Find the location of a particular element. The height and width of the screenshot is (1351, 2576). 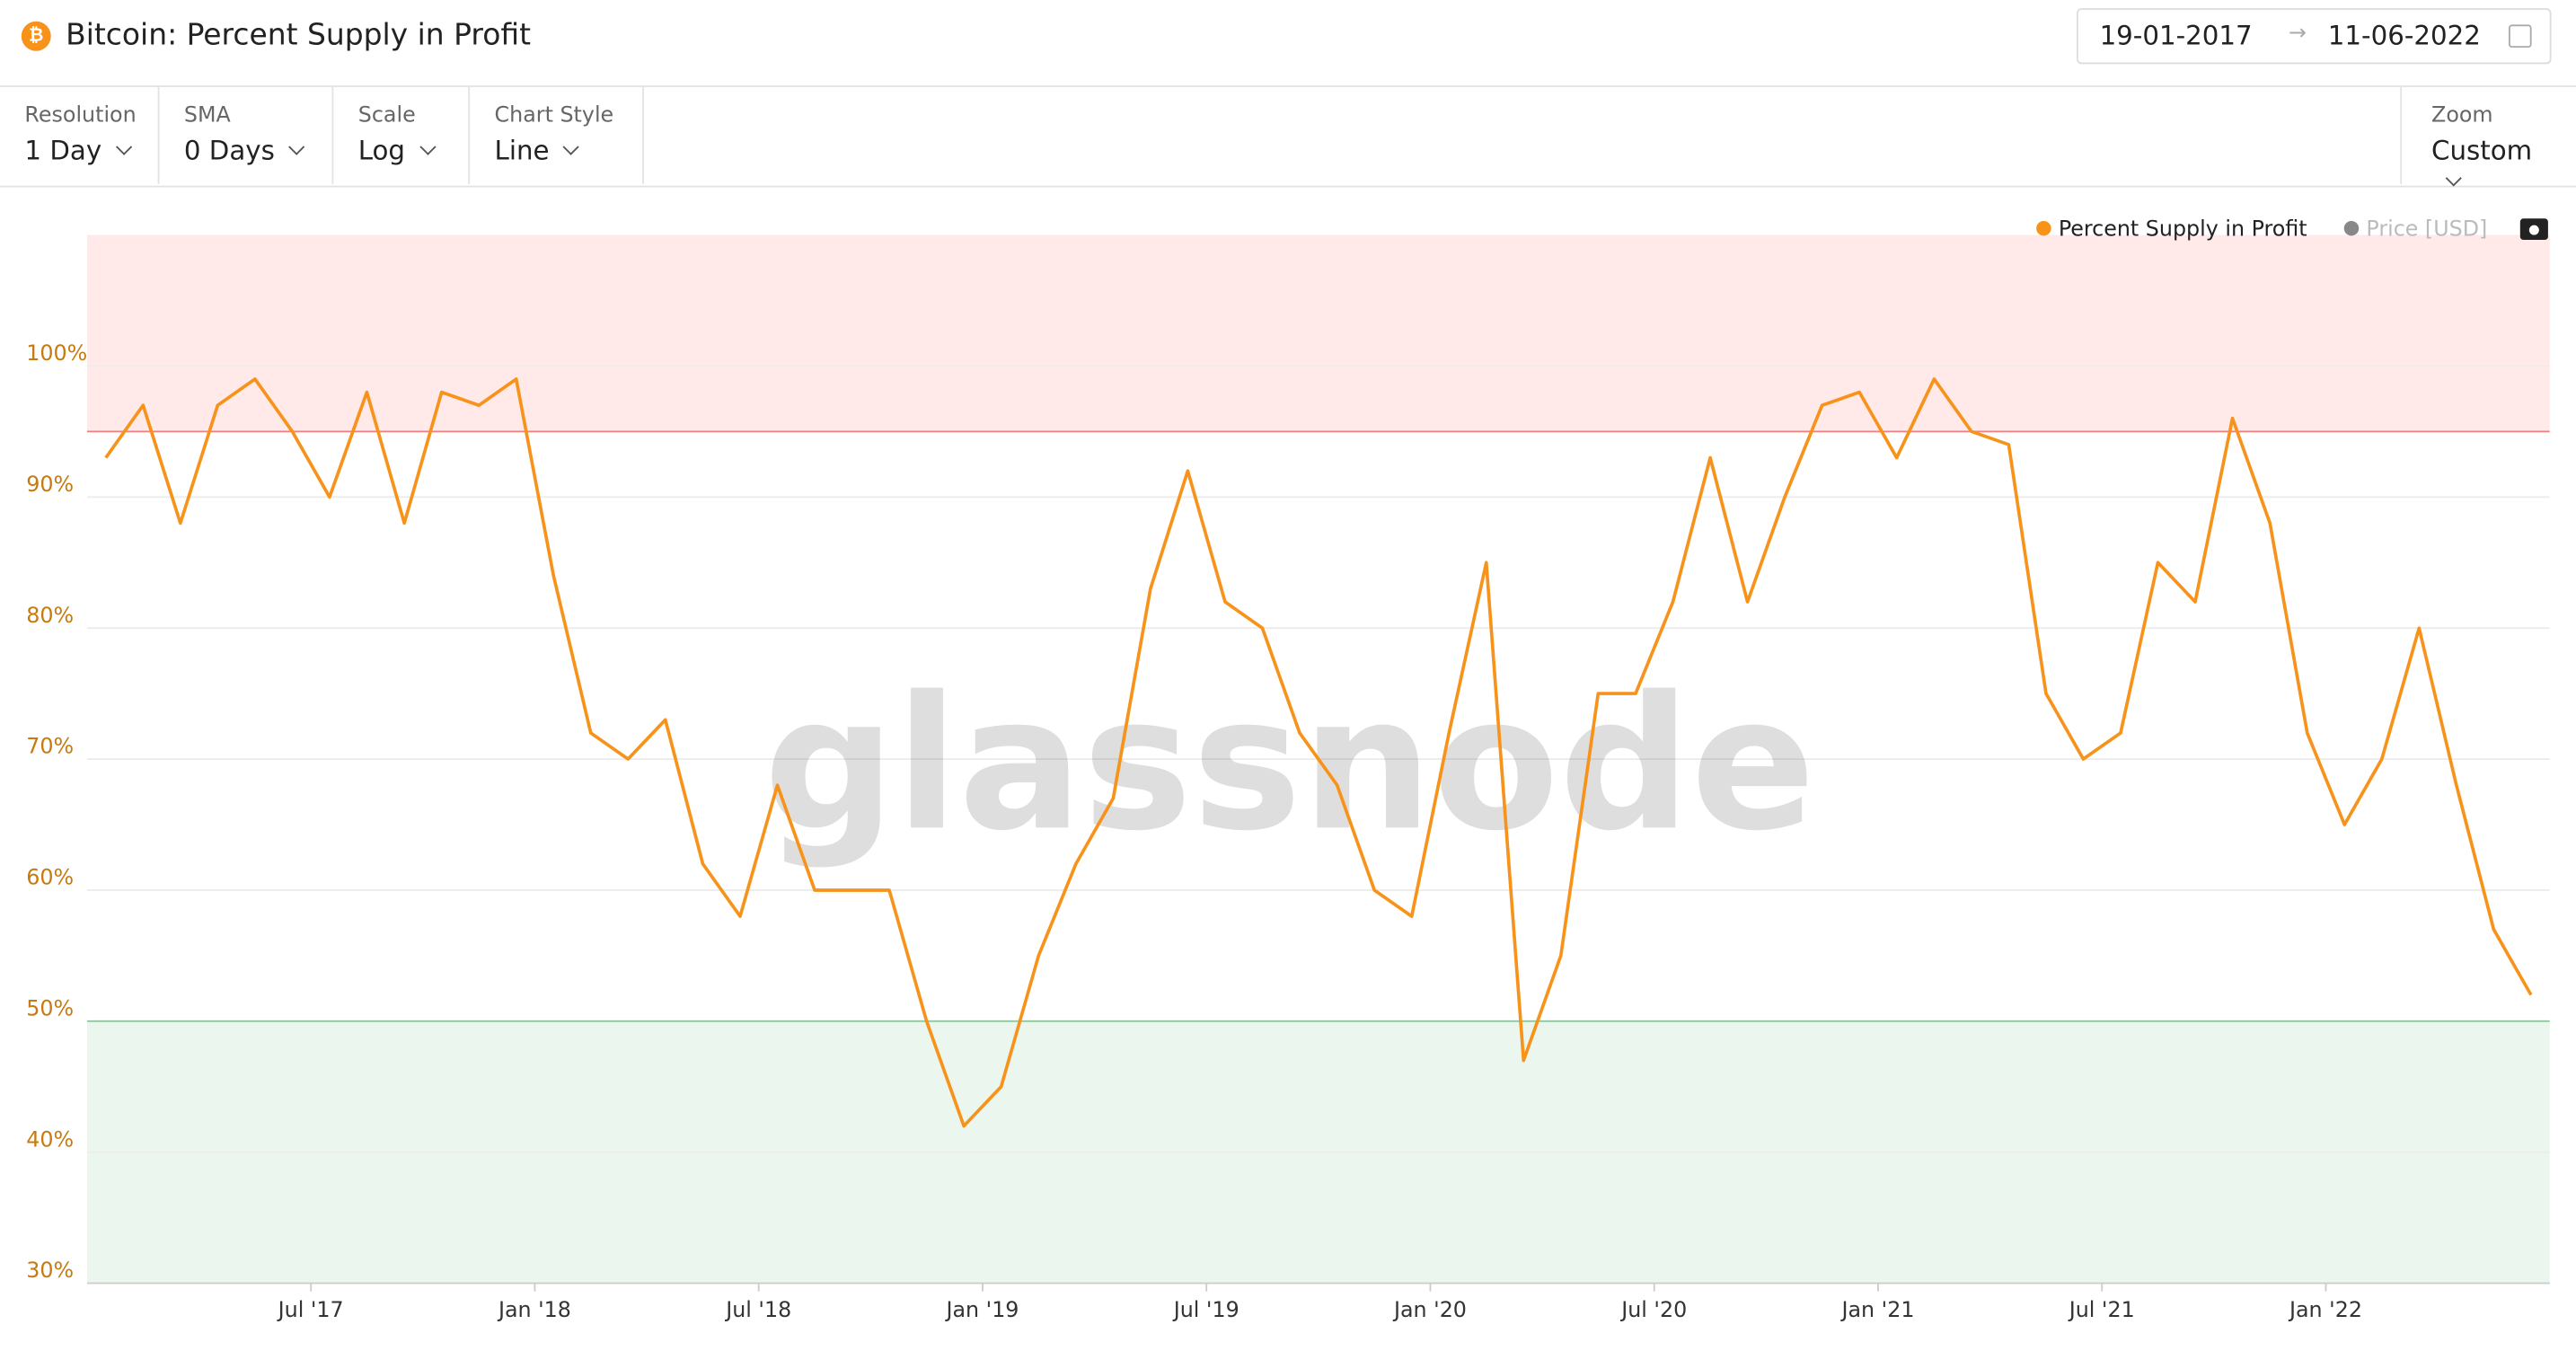

x-tick-label: Jul '21 is located at coordinates (2101, 1309).